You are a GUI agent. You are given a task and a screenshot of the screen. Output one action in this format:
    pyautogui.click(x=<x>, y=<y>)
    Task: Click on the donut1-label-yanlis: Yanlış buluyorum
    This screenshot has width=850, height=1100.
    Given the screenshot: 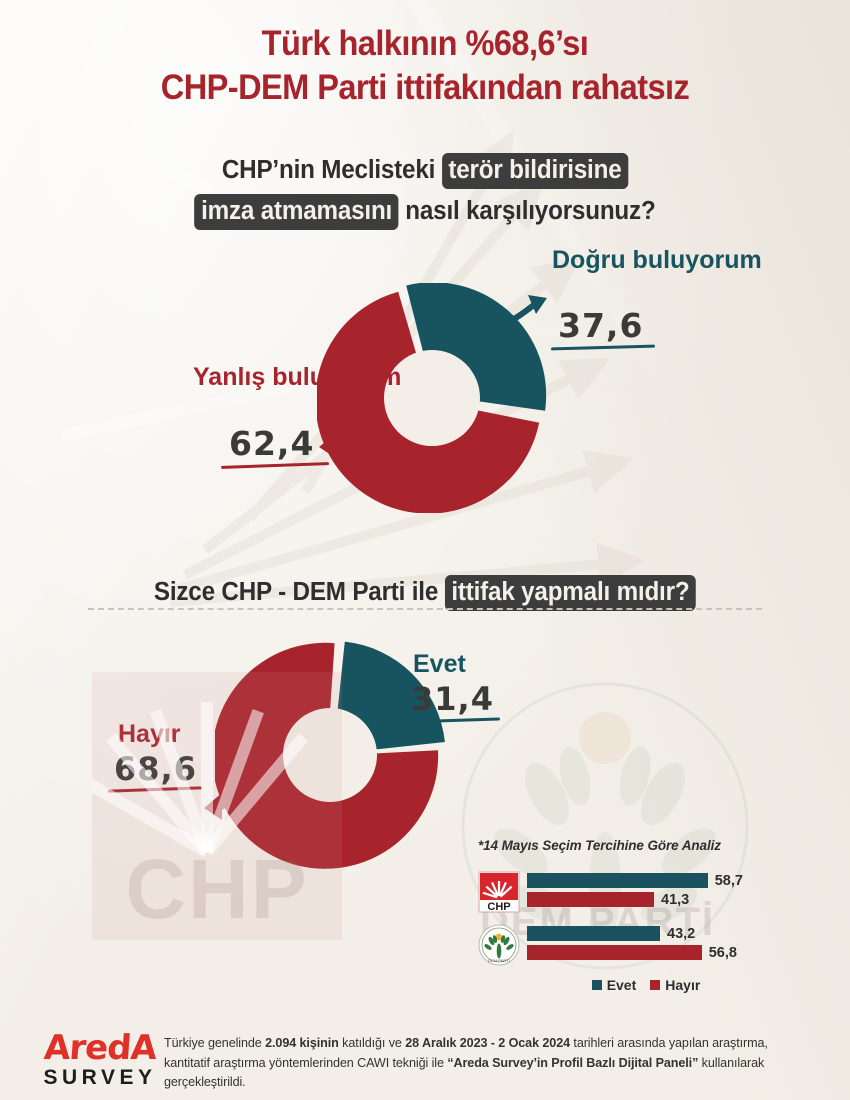 What is the action you would take?
    pyautogui.click(x=297, y=377)
    